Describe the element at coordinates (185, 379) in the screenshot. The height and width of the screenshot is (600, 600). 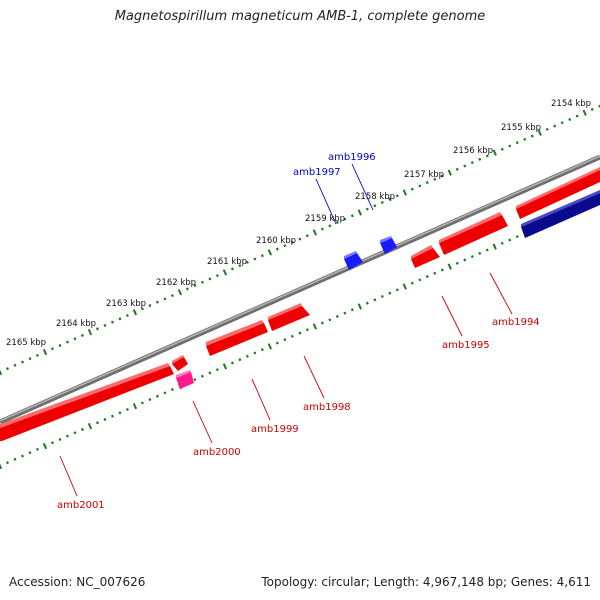
I see `gene-amb2000` at that location.